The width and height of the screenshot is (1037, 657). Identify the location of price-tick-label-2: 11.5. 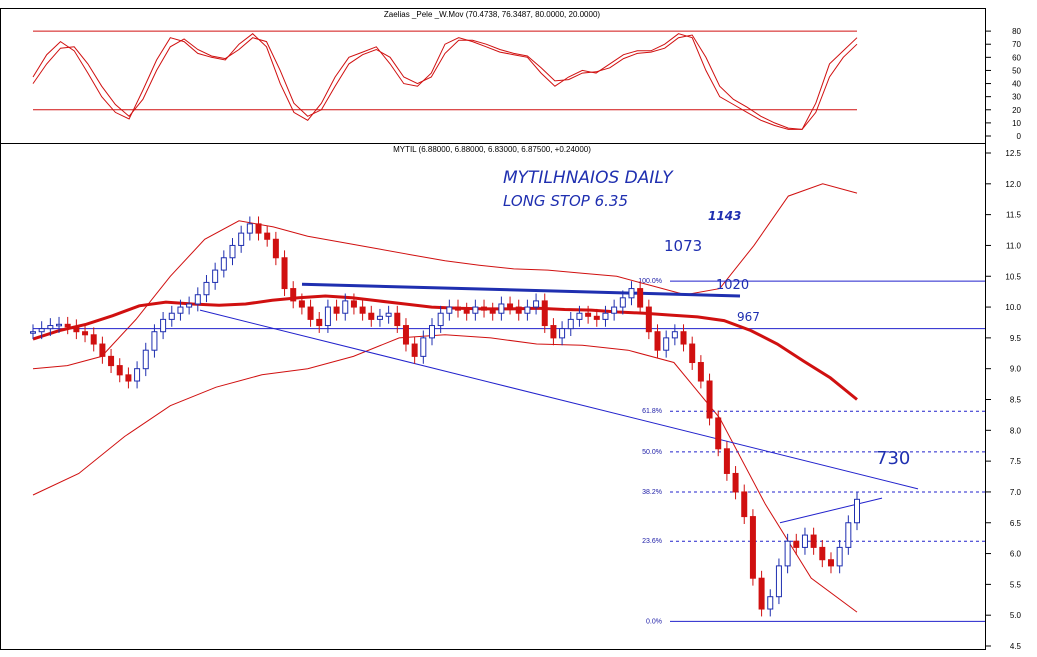
(1014, 215).